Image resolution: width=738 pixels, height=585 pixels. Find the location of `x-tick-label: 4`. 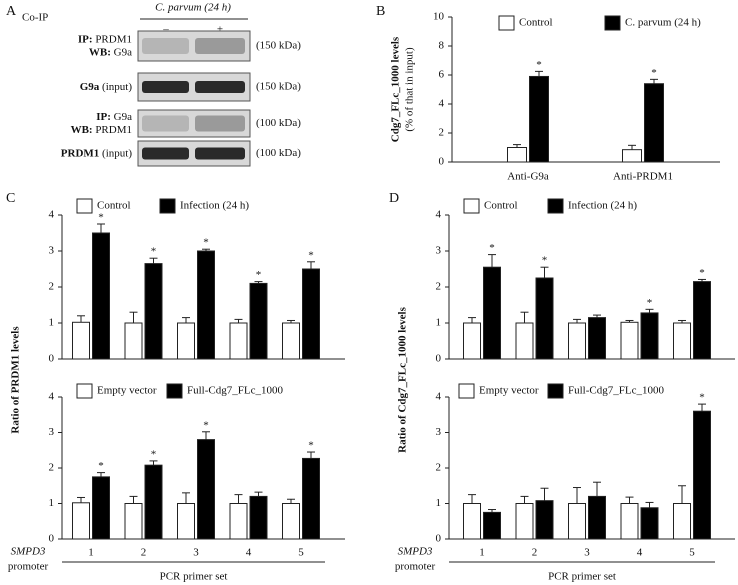

x-tick-label: 4 is located at coordinates (640, 553).